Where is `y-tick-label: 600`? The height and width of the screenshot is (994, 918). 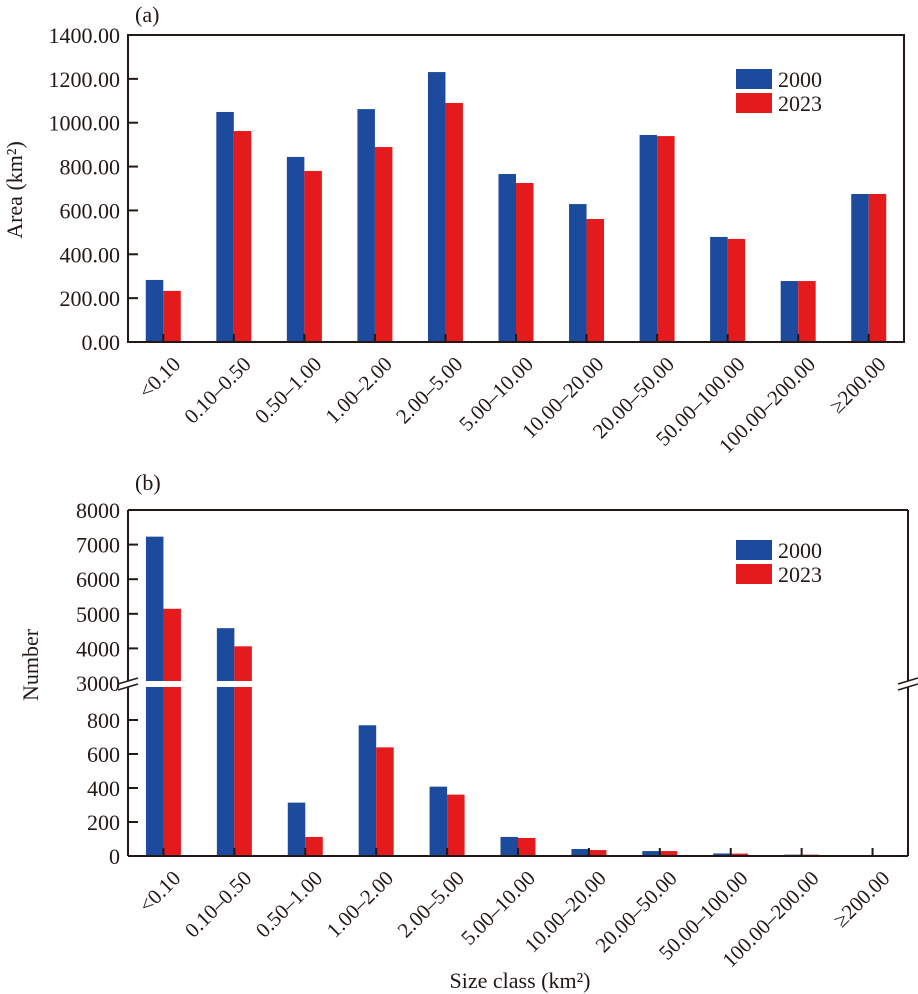 y-tick-label: 600 is located at coordinates (103, 754).